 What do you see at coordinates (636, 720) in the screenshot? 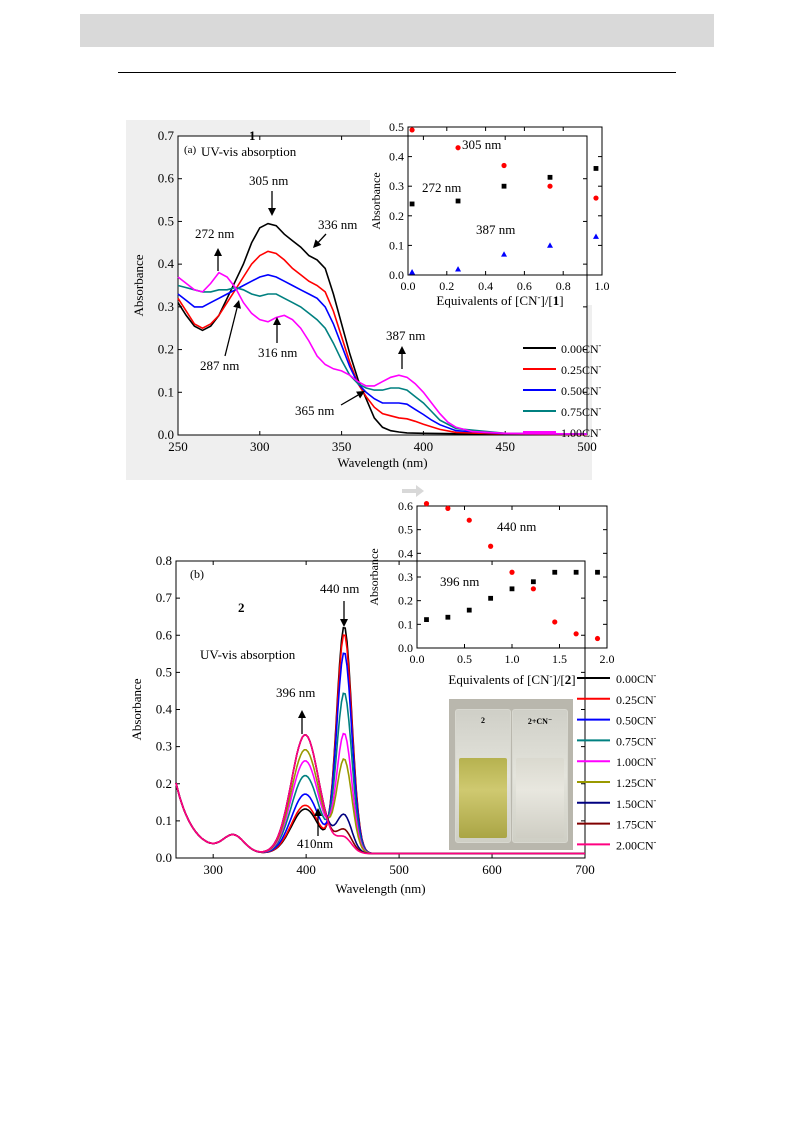
I see `panel-b-legend-label: 0.50CN-` at bounding box center [636, 720].